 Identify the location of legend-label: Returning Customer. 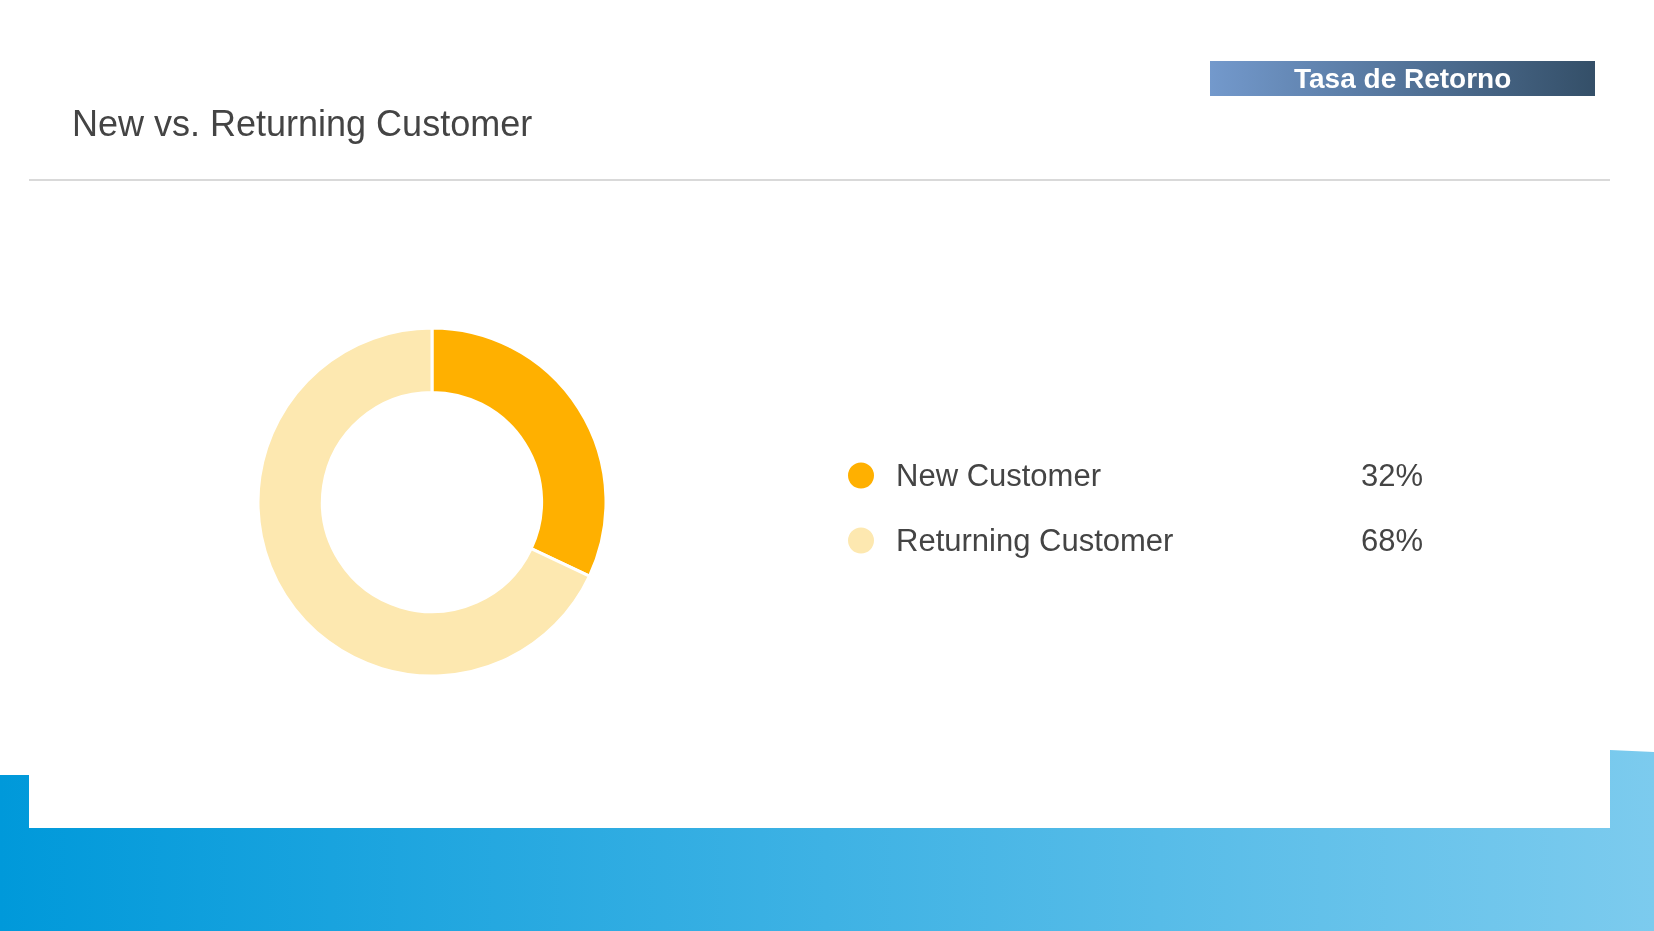
(1035, 540).